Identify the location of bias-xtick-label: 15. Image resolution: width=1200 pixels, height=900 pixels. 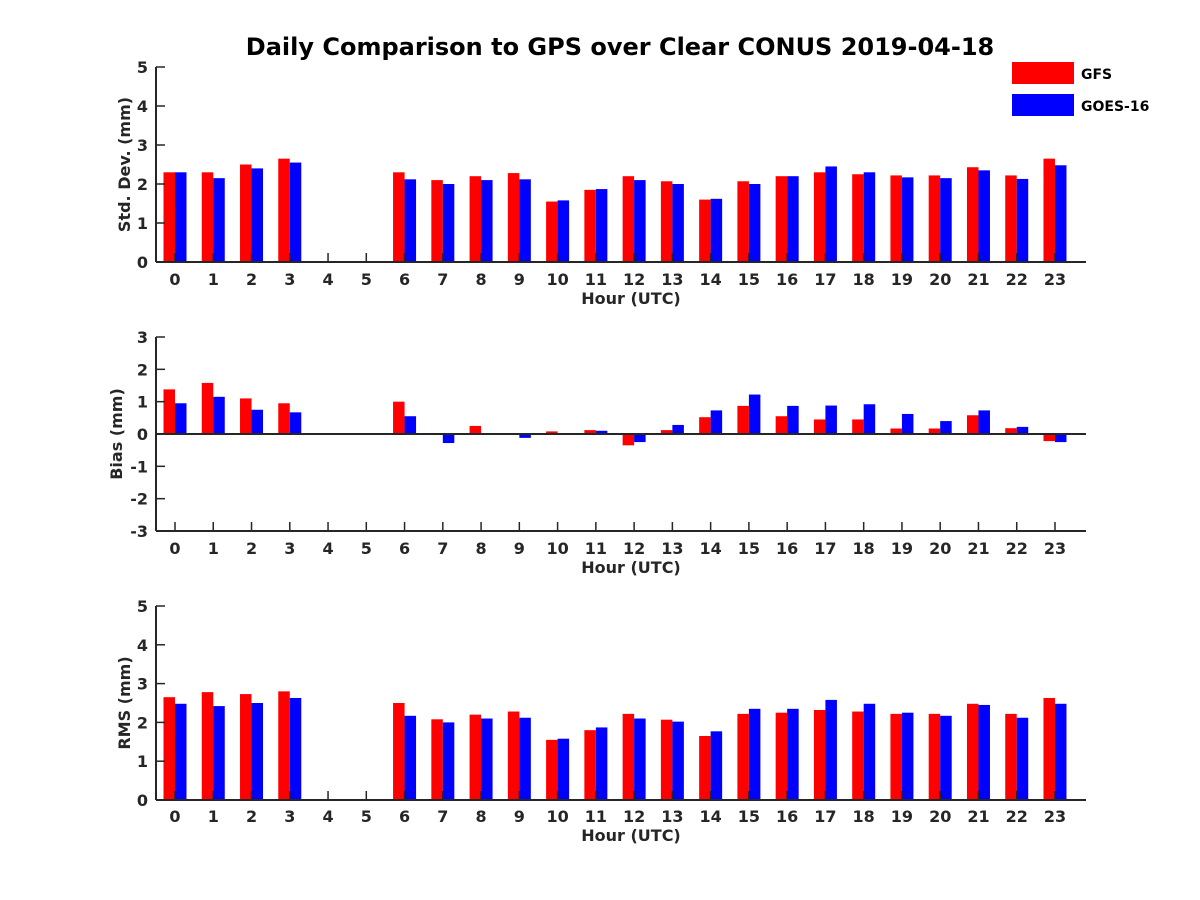
(749, 548).